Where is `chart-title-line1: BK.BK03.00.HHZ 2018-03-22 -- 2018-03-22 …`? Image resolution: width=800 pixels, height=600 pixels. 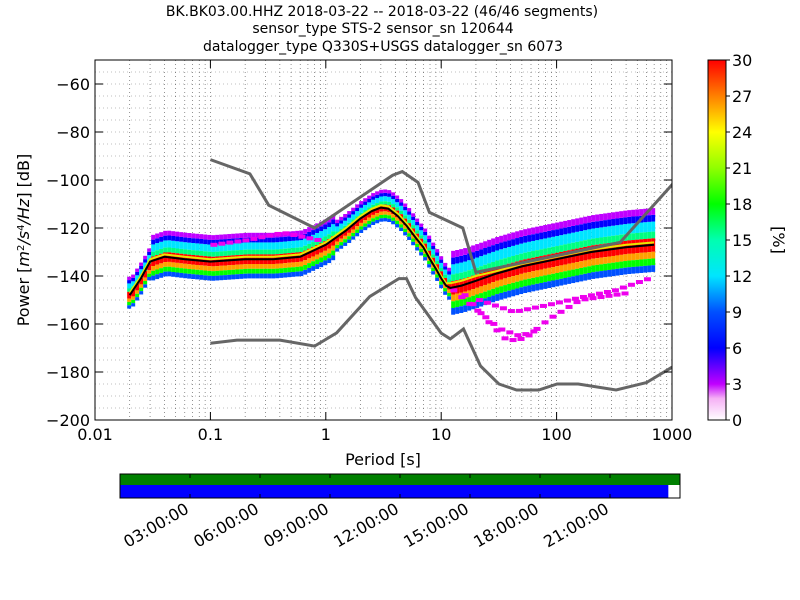
chart-title-line1: BK.BK03.00.HHZ 2018-03-22 -- 2018-03-22 … is located at coordinates (382, 12).